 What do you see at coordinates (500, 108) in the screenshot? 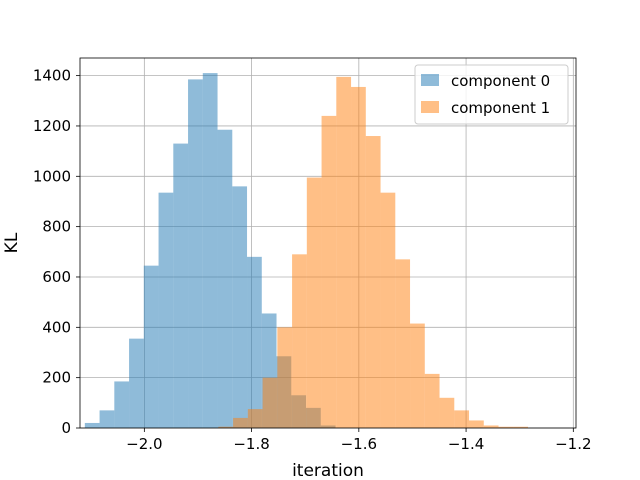
I see `legend-label-component-1: component 1` at bounding box center [500, 108].